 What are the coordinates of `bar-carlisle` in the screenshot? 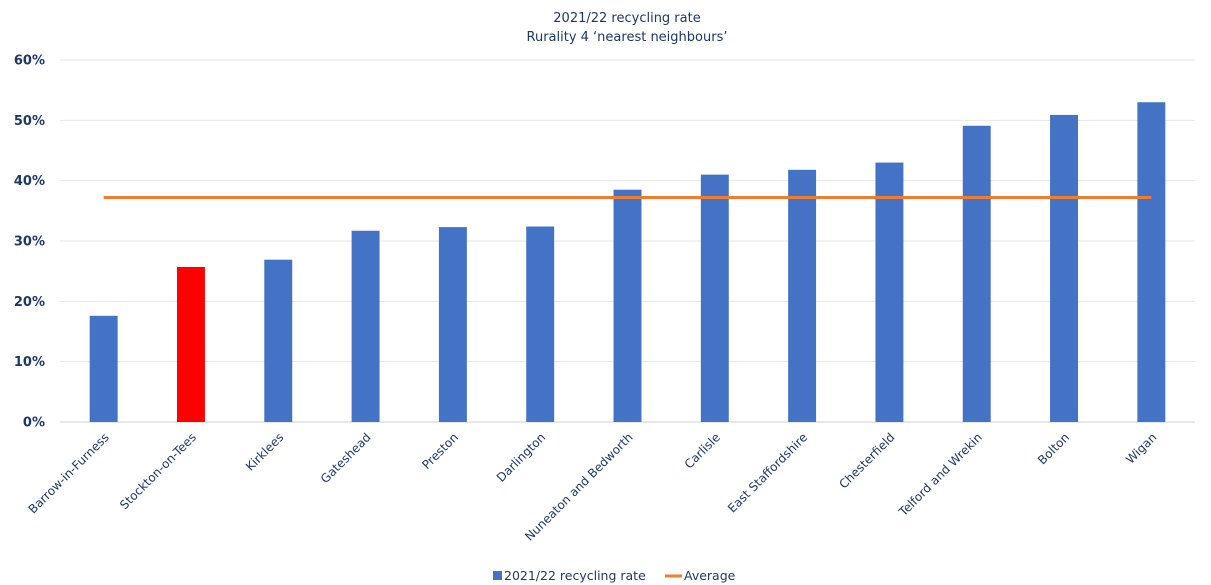 It's located at (714, 298).